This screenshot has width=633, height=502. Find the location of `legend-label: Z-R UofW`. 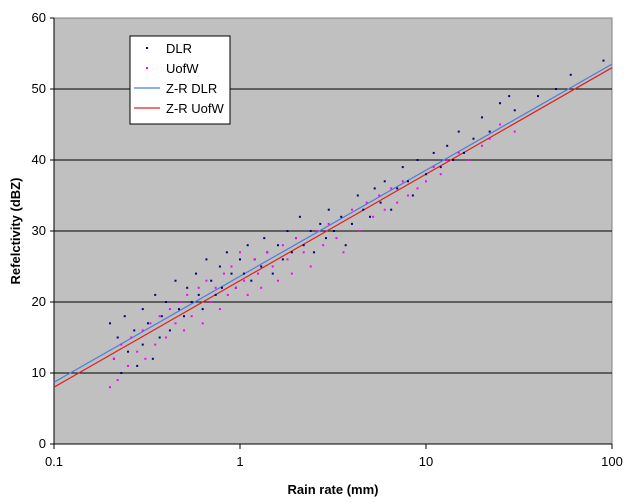

legend-label: Z-R UofW is located at coordinates (195, 108).